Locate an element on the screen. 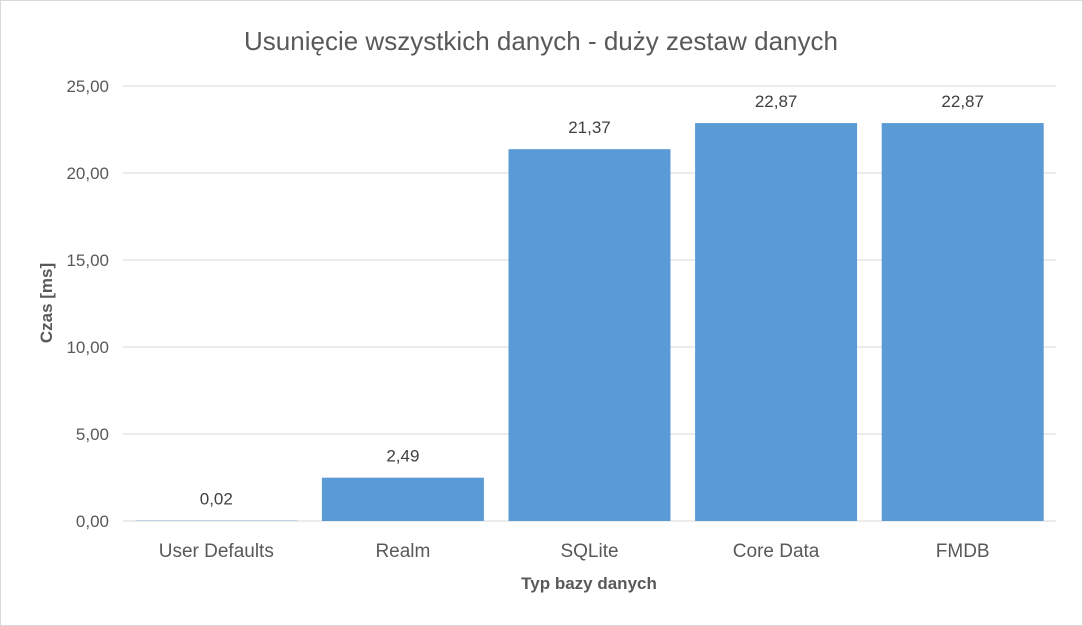  x-axis-title: Typ bazy danych is located at coordinates (589, 583).